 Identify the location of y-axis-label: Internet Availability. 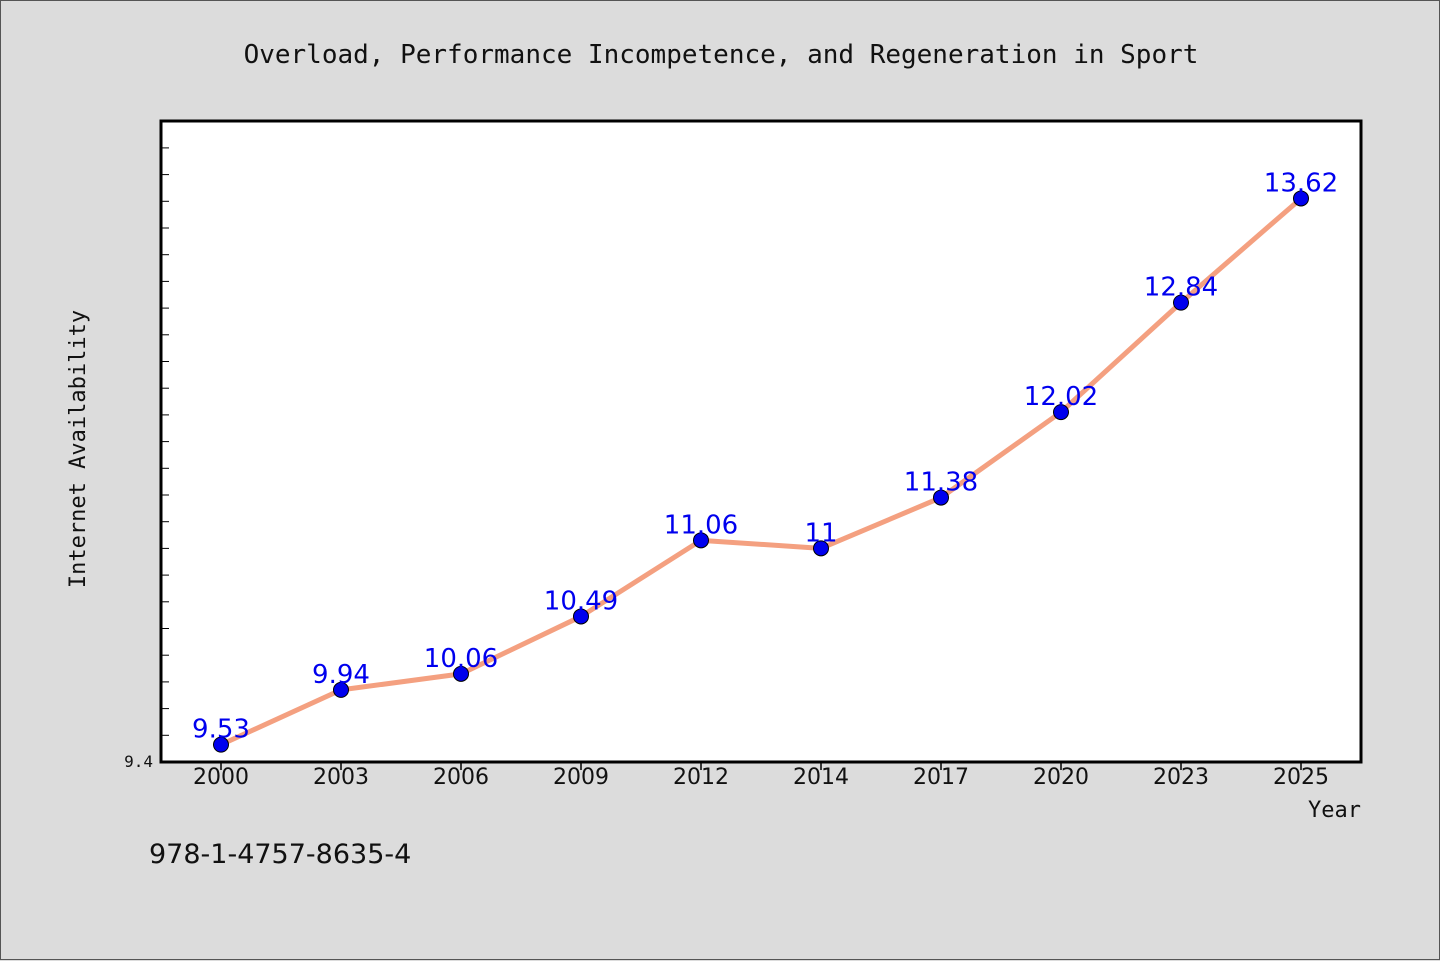
(78, 449).